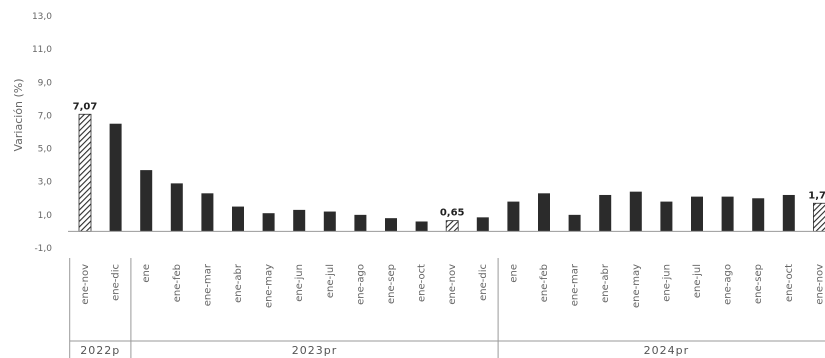 The image size is (825, 358). I want to click on y-tick-label: 9,0, so click(45, 83).